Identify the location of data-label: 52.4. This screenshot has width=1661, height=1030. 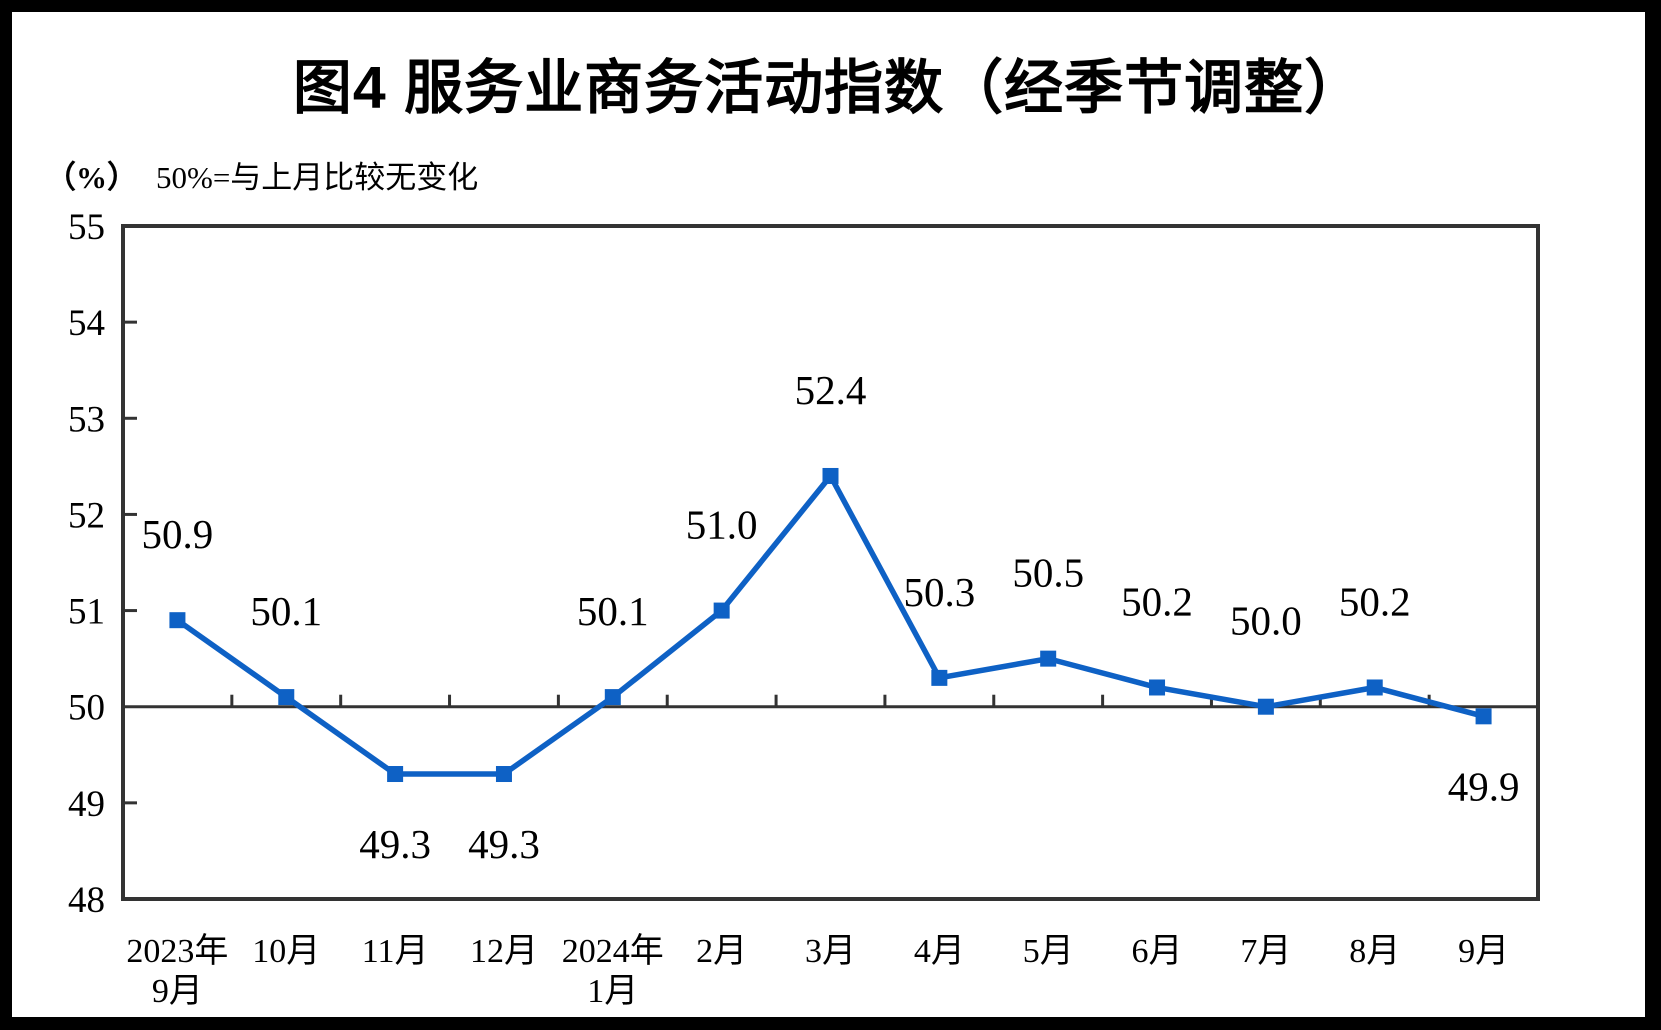
(831, 390).